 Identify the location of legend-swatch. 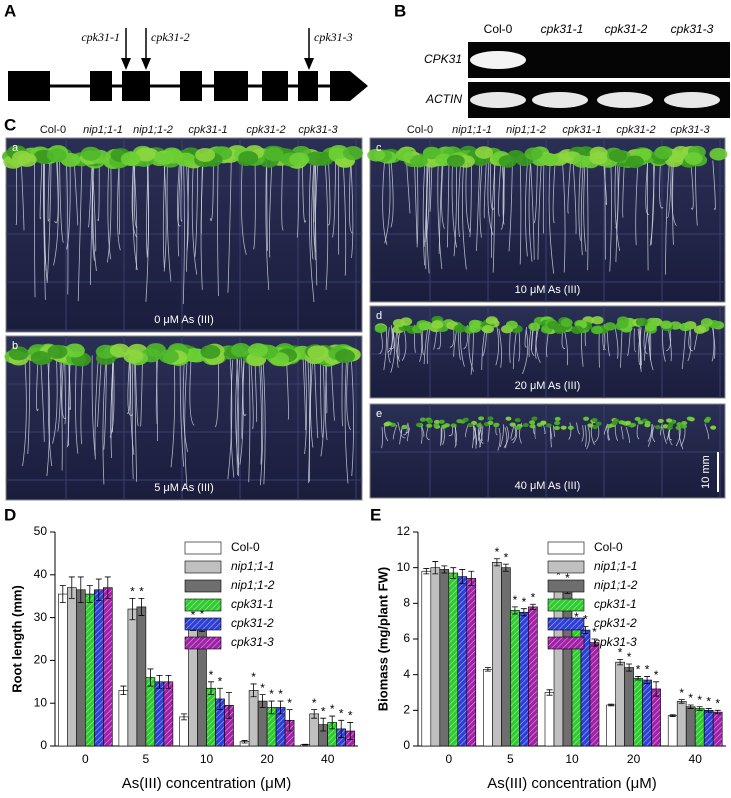
(566, 643).